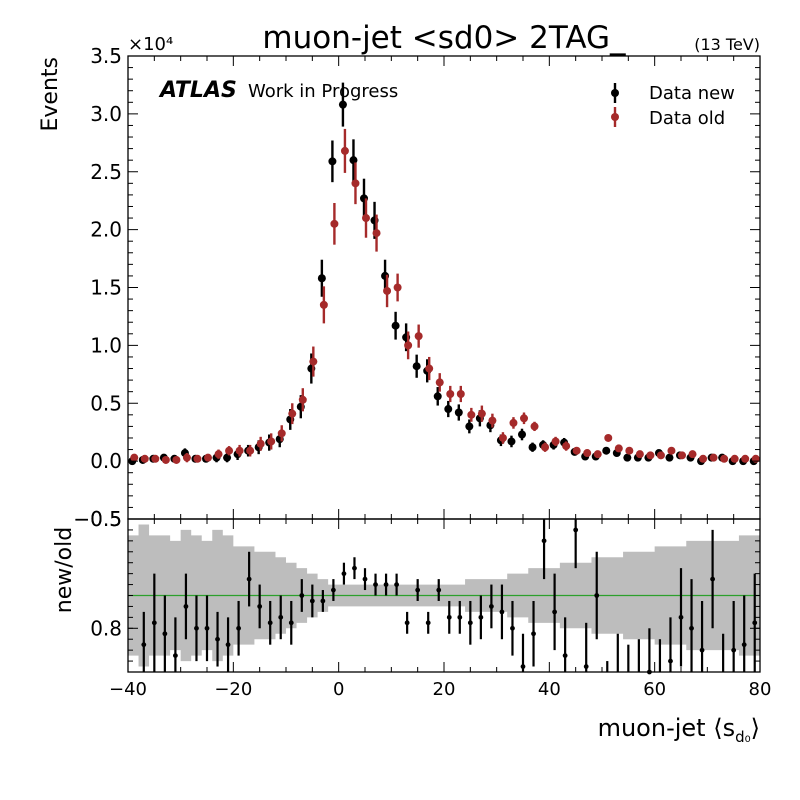 The width and height of the screenshot is (800, 800). What do you see at coordinates (338, 689) in the screenshot?
I see `x-tick-label: 0` at bounding box center [338, 689].